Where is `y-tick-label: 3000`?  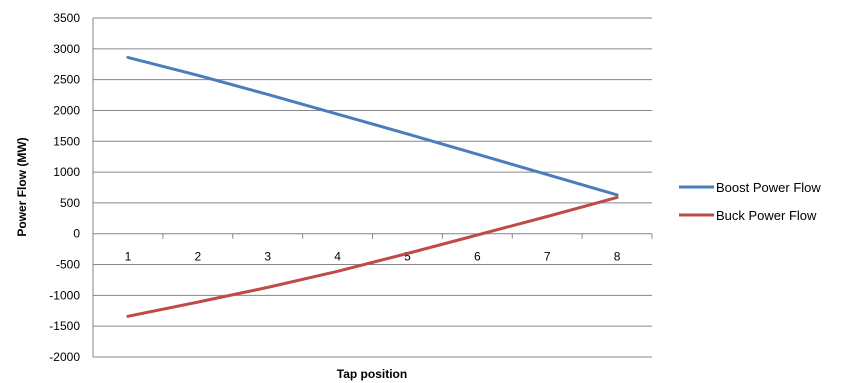
y-tick-label: 3000 is located at coordinates (66, 49).